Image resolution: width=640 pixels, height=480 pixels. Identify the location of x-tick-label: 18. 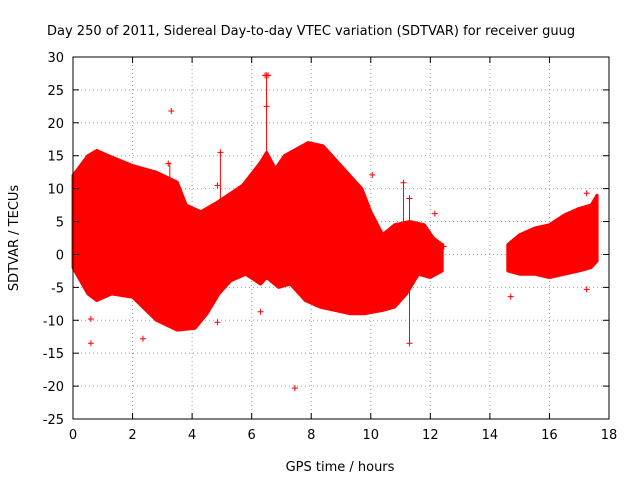
(609, 435).